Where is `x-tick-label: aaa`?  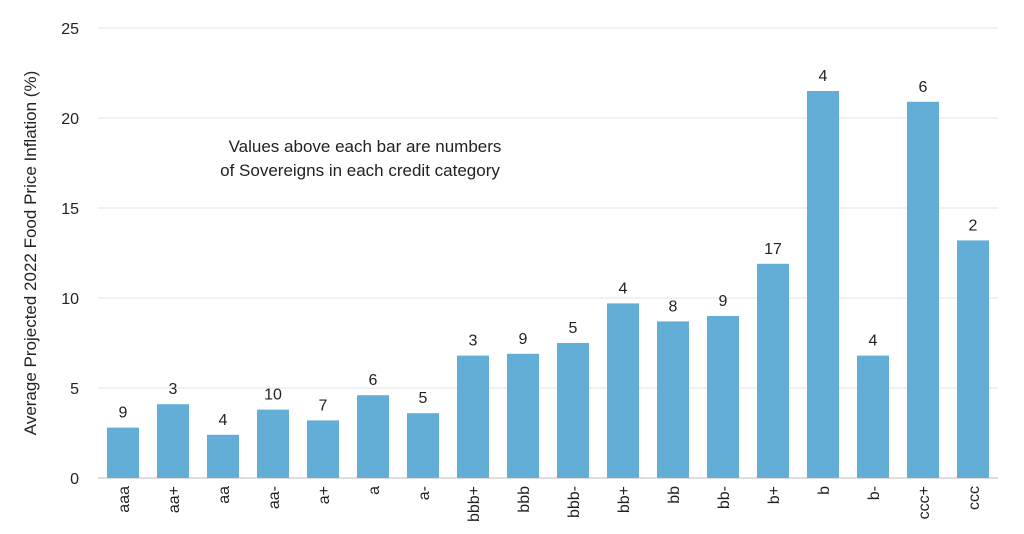
x-tick-label: aaa is located at coordinates (124, 499).